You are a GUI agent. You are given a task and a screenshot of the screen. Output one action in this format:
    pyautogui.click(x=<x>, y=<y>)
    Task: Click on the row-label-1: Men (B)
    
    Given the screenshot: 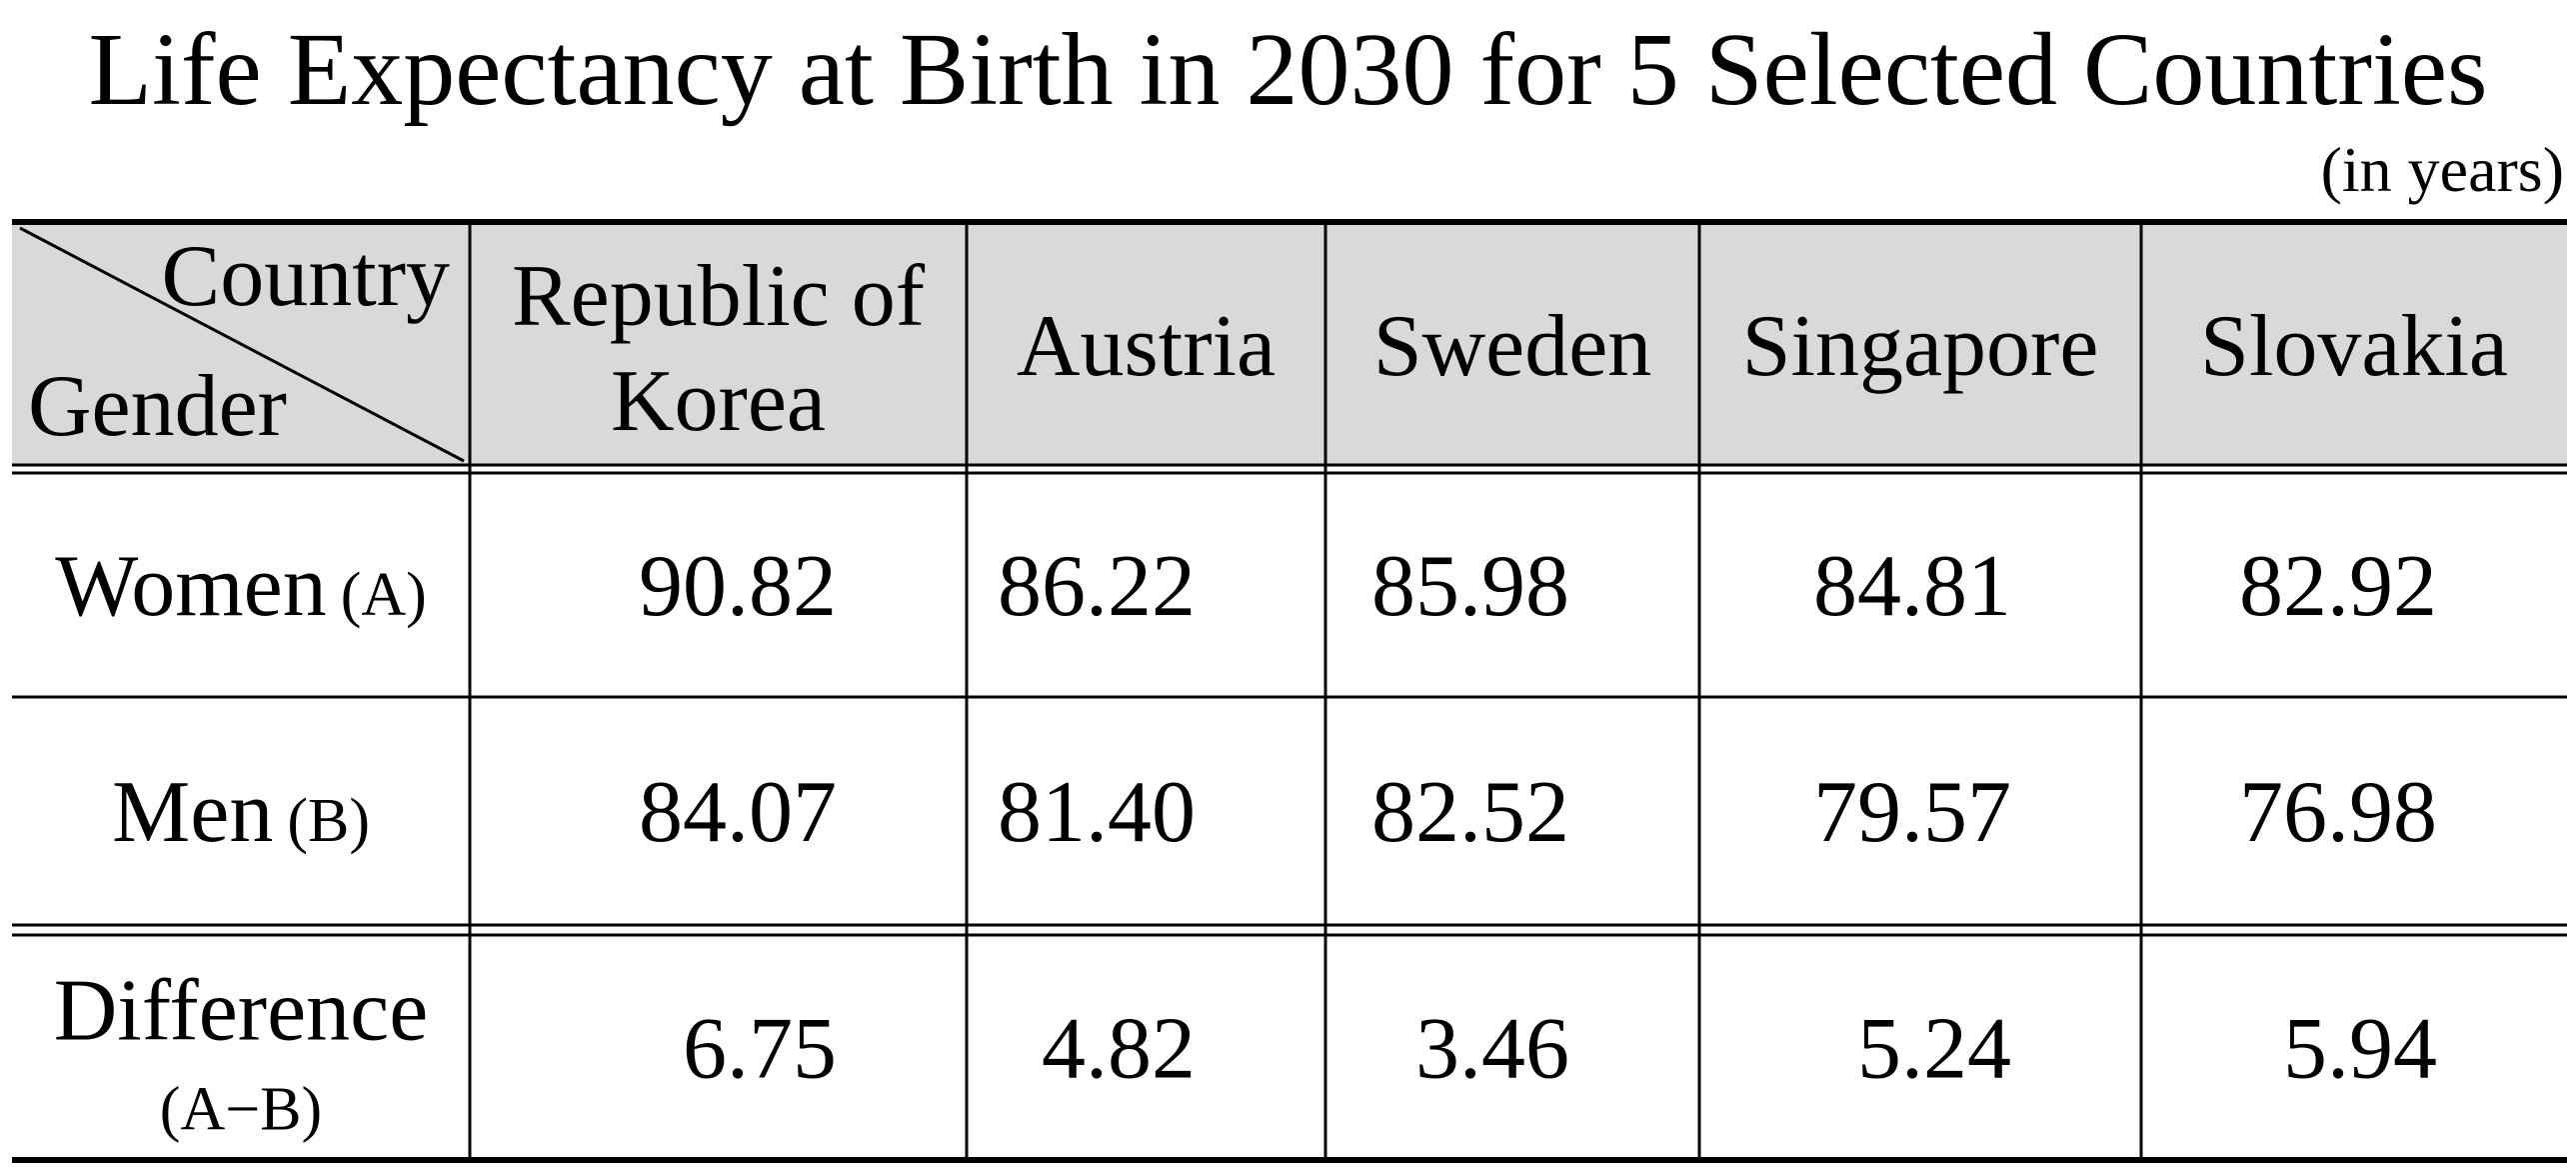 What is the action you would take?
    pyautogui.click(x=241, y=812)
    